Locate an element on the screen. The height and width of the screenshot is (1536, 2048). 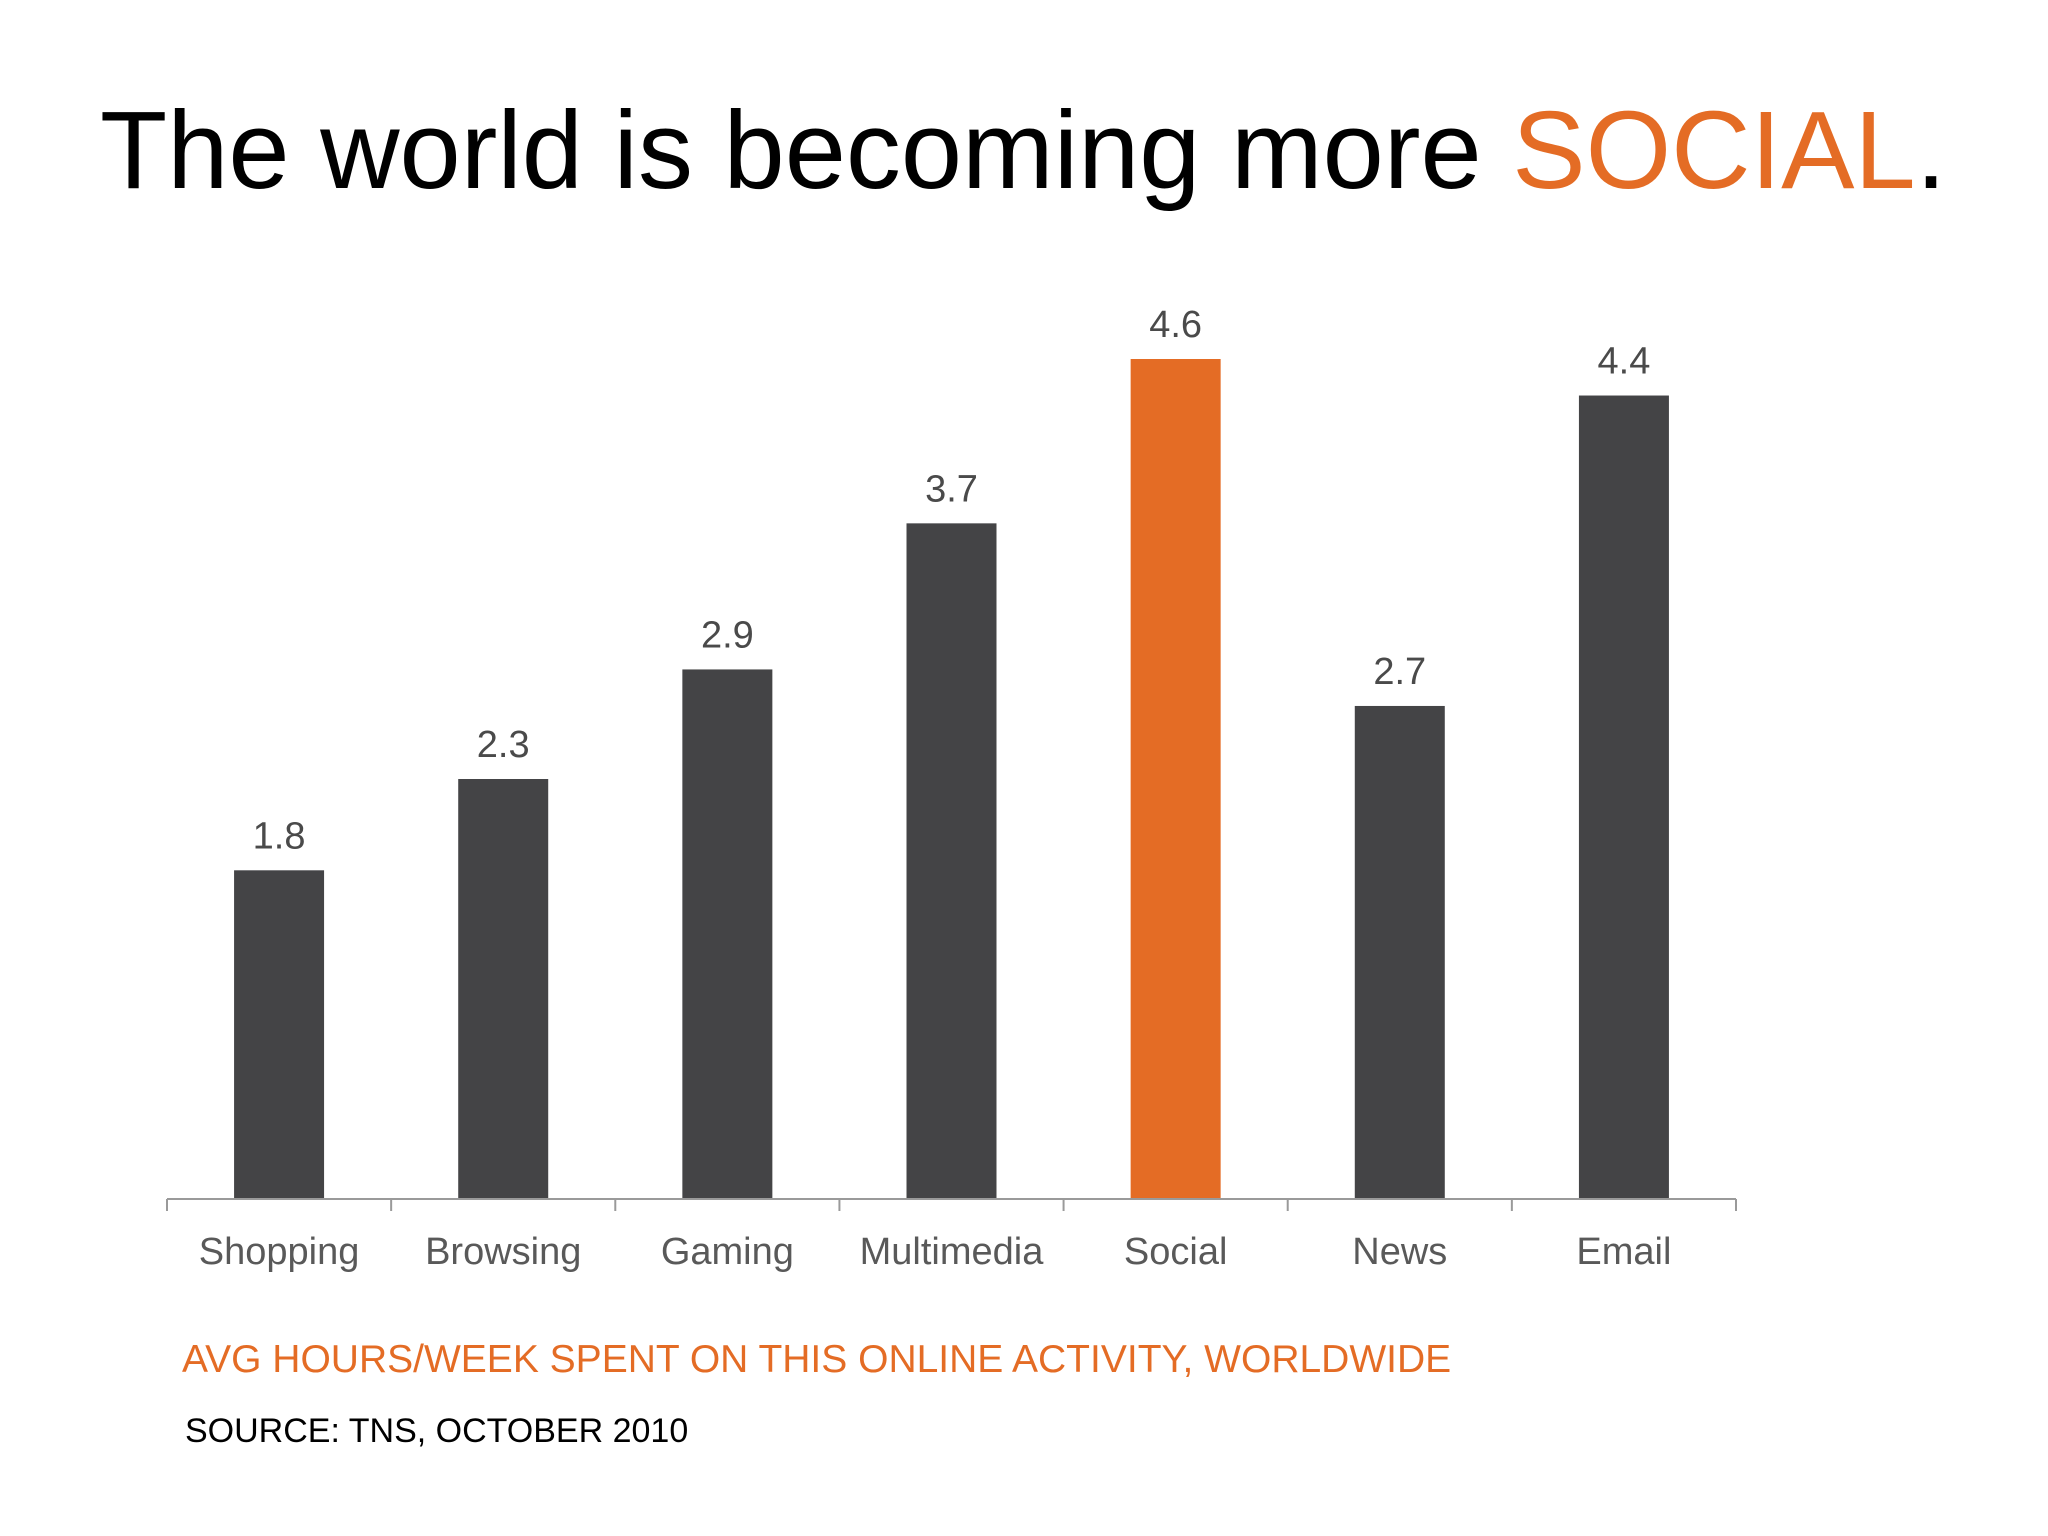
title-prefix: The world is becoming more is located at coordinates (806, 150).